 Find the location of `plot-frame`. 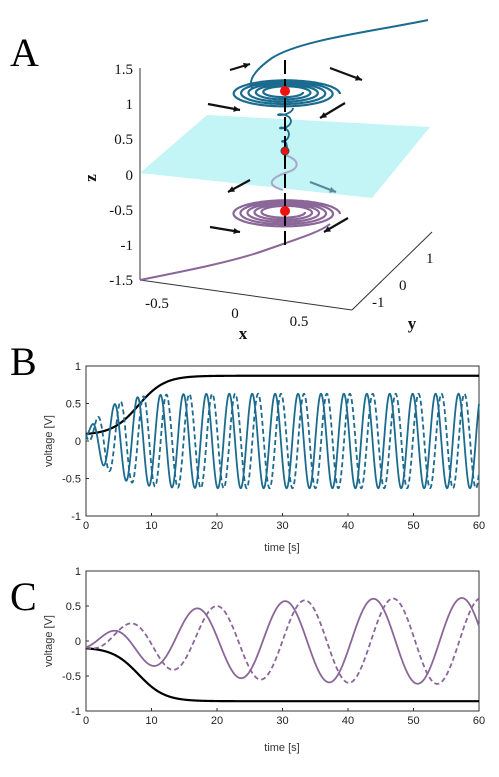

plot-frame is located at coordinates (282, 641).